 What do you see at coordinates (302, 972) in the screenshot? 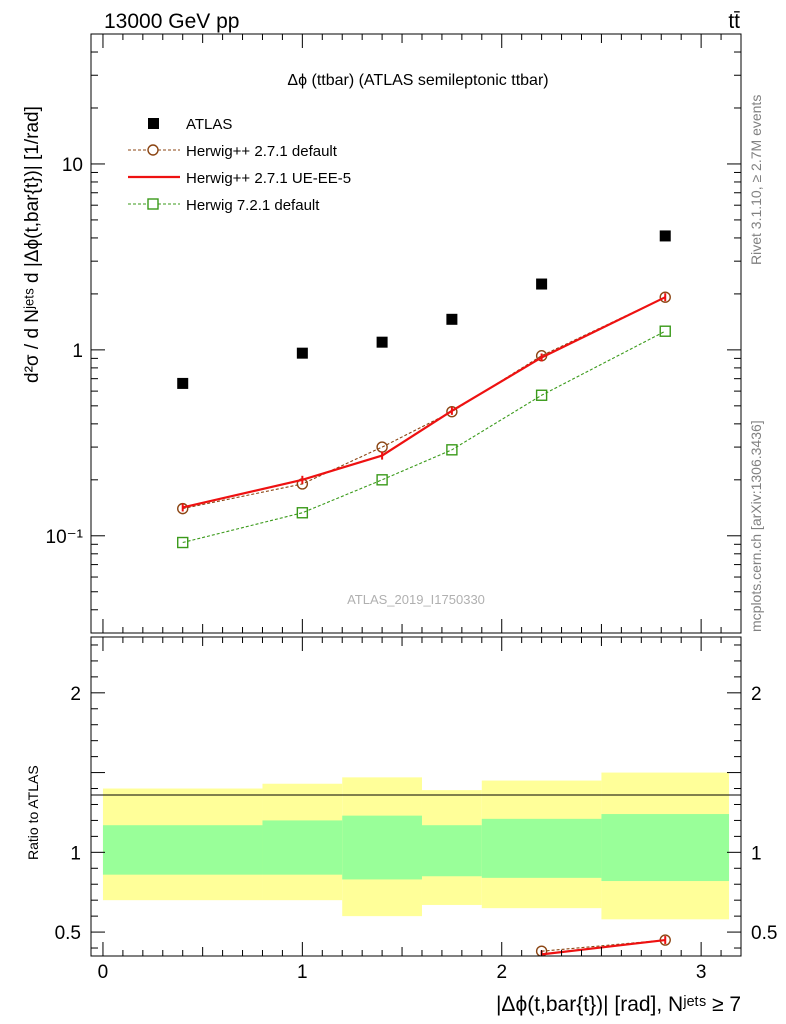
I see `x-tick-label: 1` at bounding box center [302, 972].